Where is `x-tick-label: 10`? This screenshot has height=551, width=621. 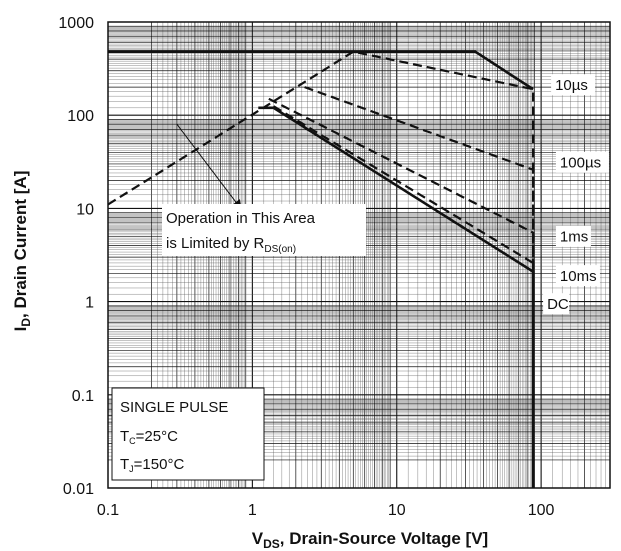
x-tick-label: 10 is located at coordinates (397, 510).